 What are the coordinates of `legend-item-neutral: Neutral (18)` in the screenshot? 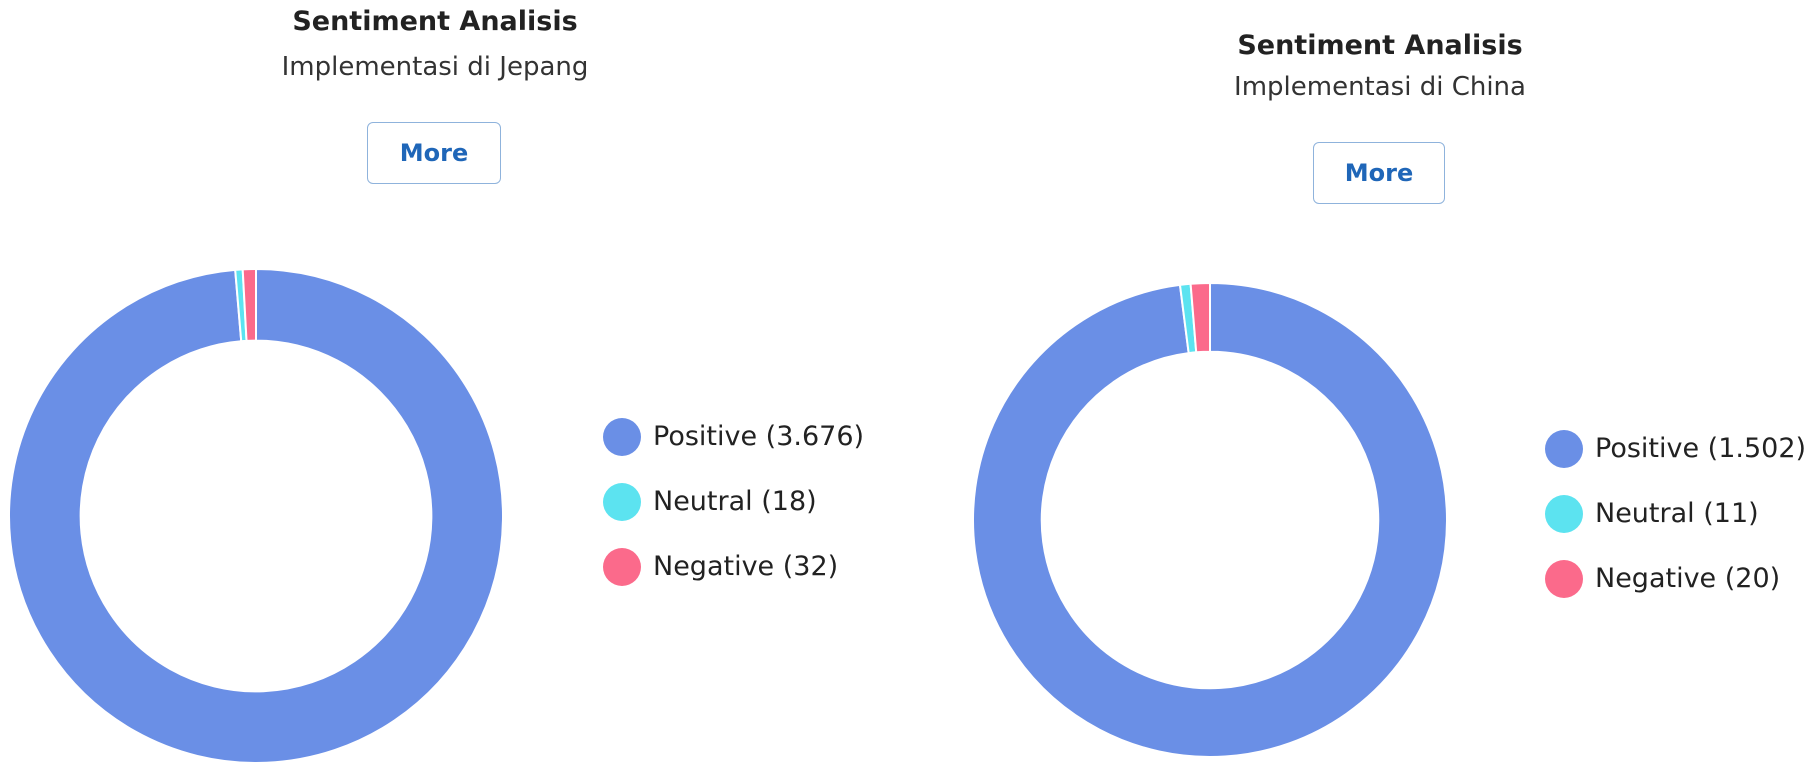 It's located at (733, 501).